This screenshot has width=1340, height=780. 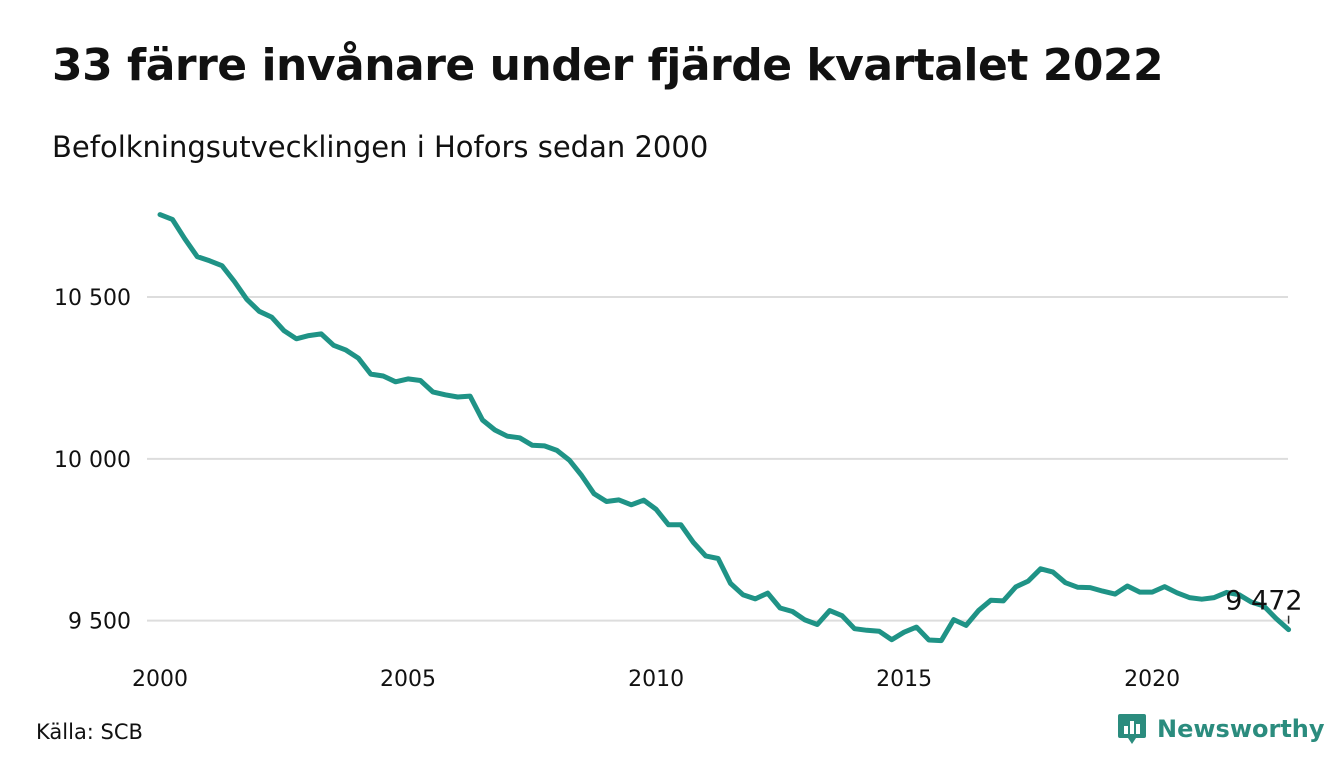 I want to click on x-axis-labels: 2000 2005 2010 2015 2020, so click(x=656, y=679).